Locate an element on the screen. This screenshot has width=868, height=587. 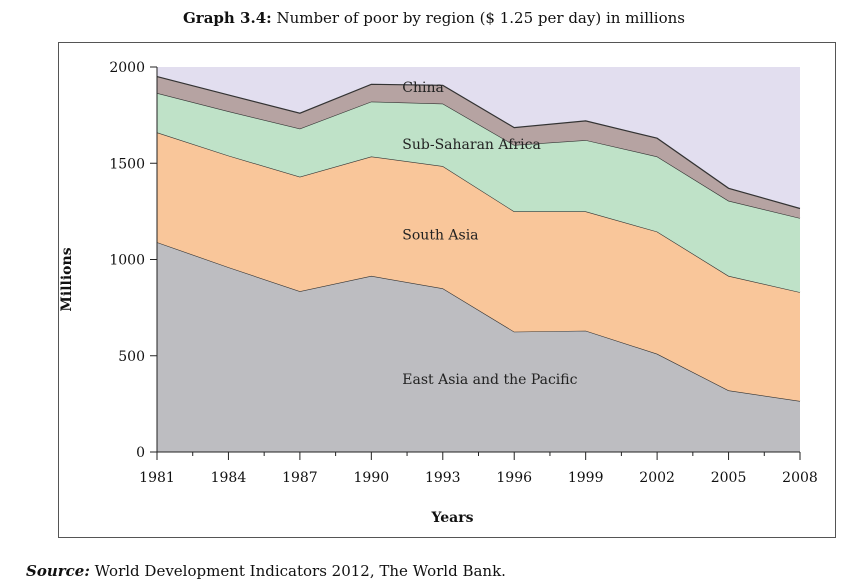
x-axis-title: Years is located at coordinates (451, 518).